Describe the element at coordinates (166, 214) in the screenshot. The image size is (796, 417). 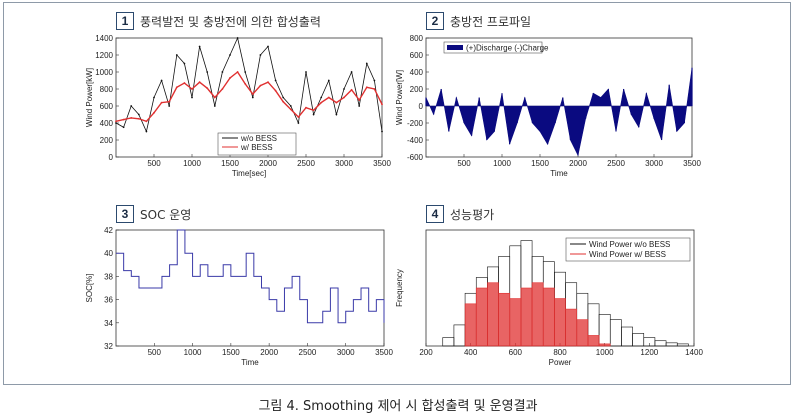
I see `panel-3-title-text: SOC 운영` at that location.